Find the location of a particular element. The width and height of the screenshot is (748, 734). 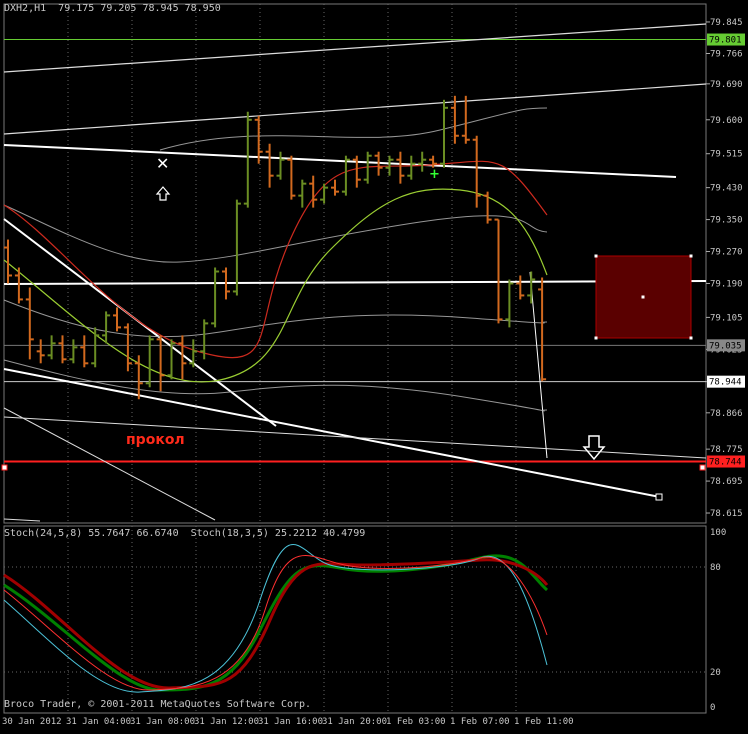

stoch-main-green is located at coordinates (275, 623).